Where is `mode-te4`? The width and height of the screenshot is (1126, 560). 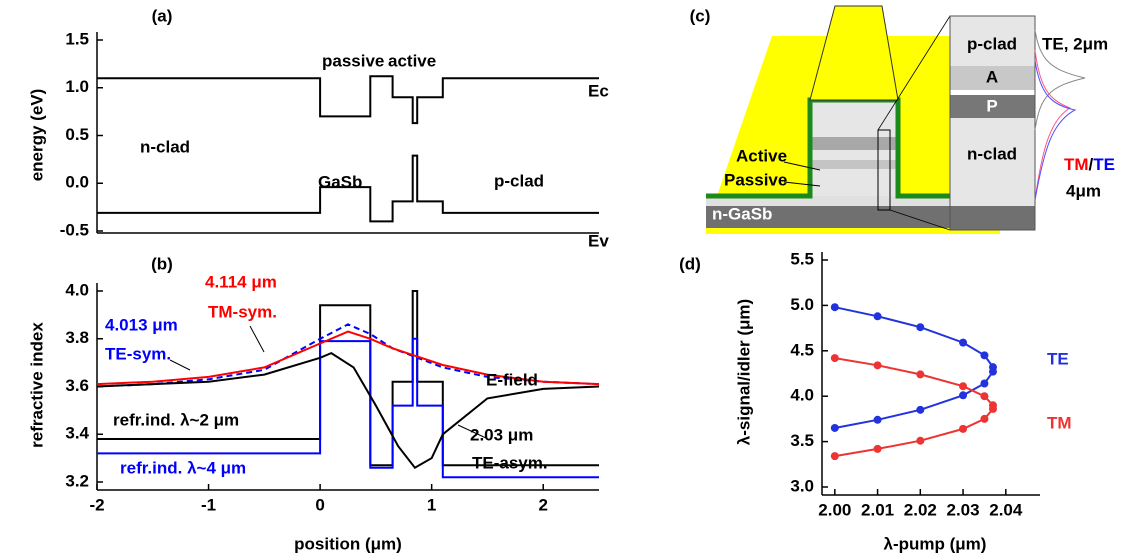
mode-te4 is located at coordinates (1055, 130).